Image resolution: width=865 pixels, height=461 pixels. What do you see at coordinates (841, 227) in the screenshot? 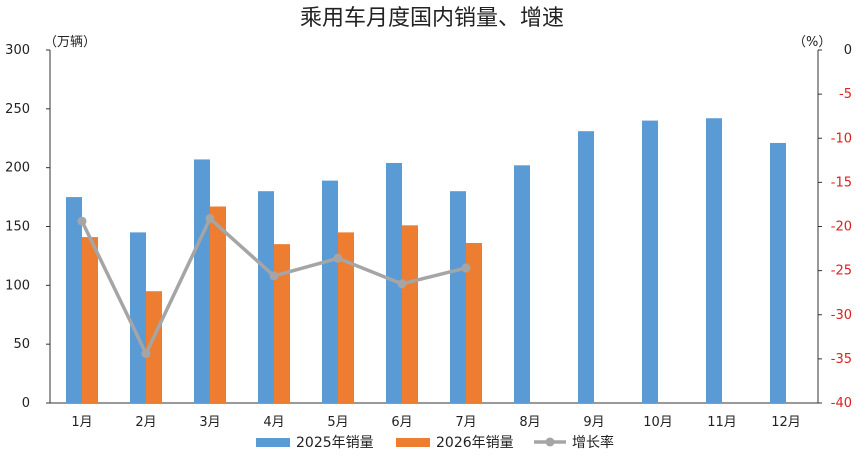
I see `y2-tick-label: -20` at bounding box center [841, 227].